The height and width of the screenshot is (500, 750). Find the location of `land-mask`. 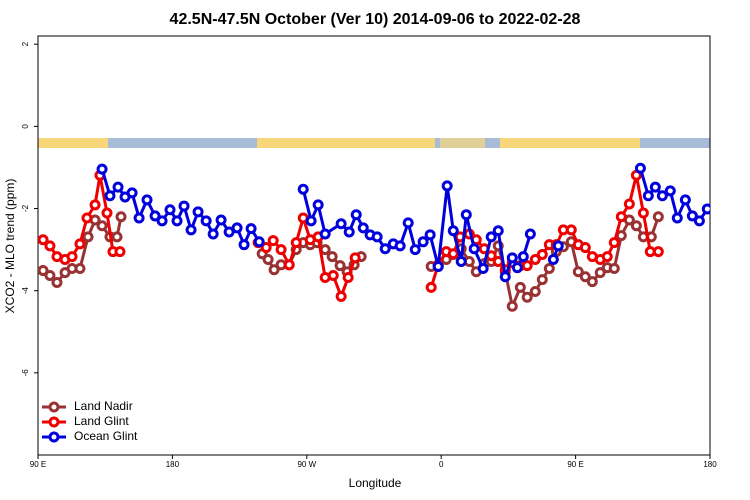

land-mask is located at coordinates (374, 143).